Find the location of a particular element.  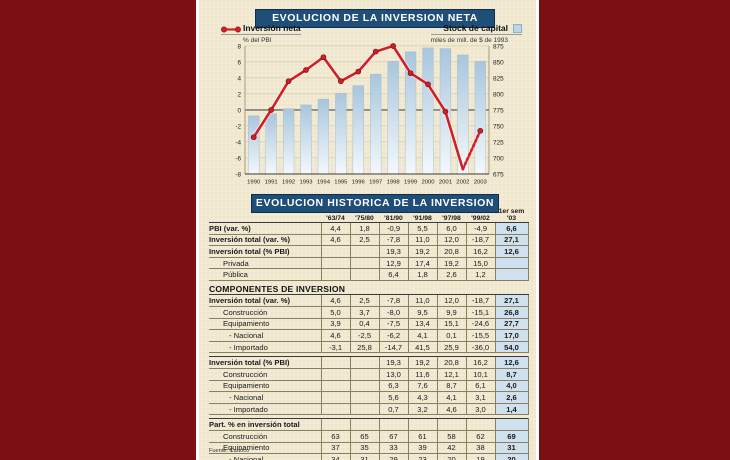

cell-r0-c6: 6,6 is located at coordinates (511, 228).